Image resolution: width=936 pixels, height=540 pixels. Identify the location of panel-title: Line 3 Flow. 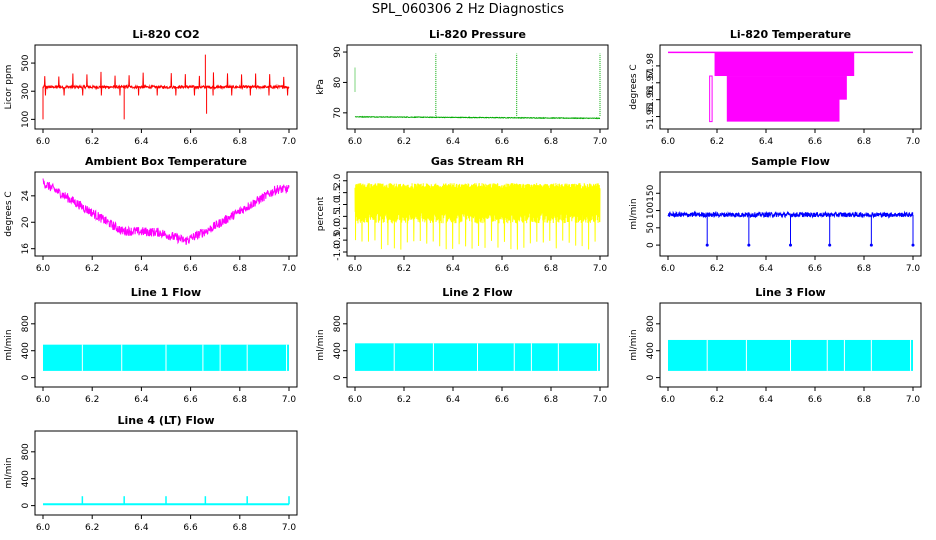
(790, 292).